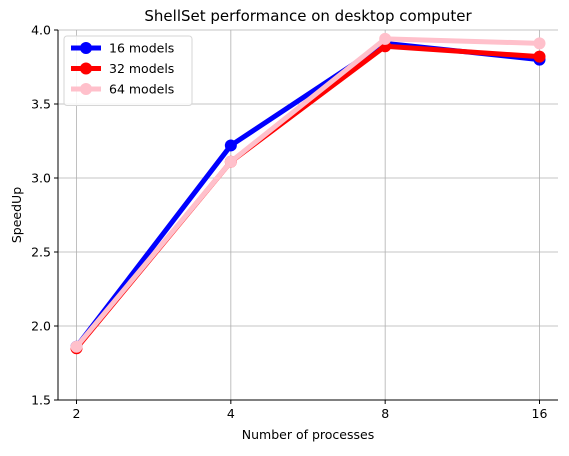 The image size is (569, 456). What do you see at coordinates (41, 30) in the screenshot?
I see `y-tick-label: 4.0` at bounding box center [41, 30].